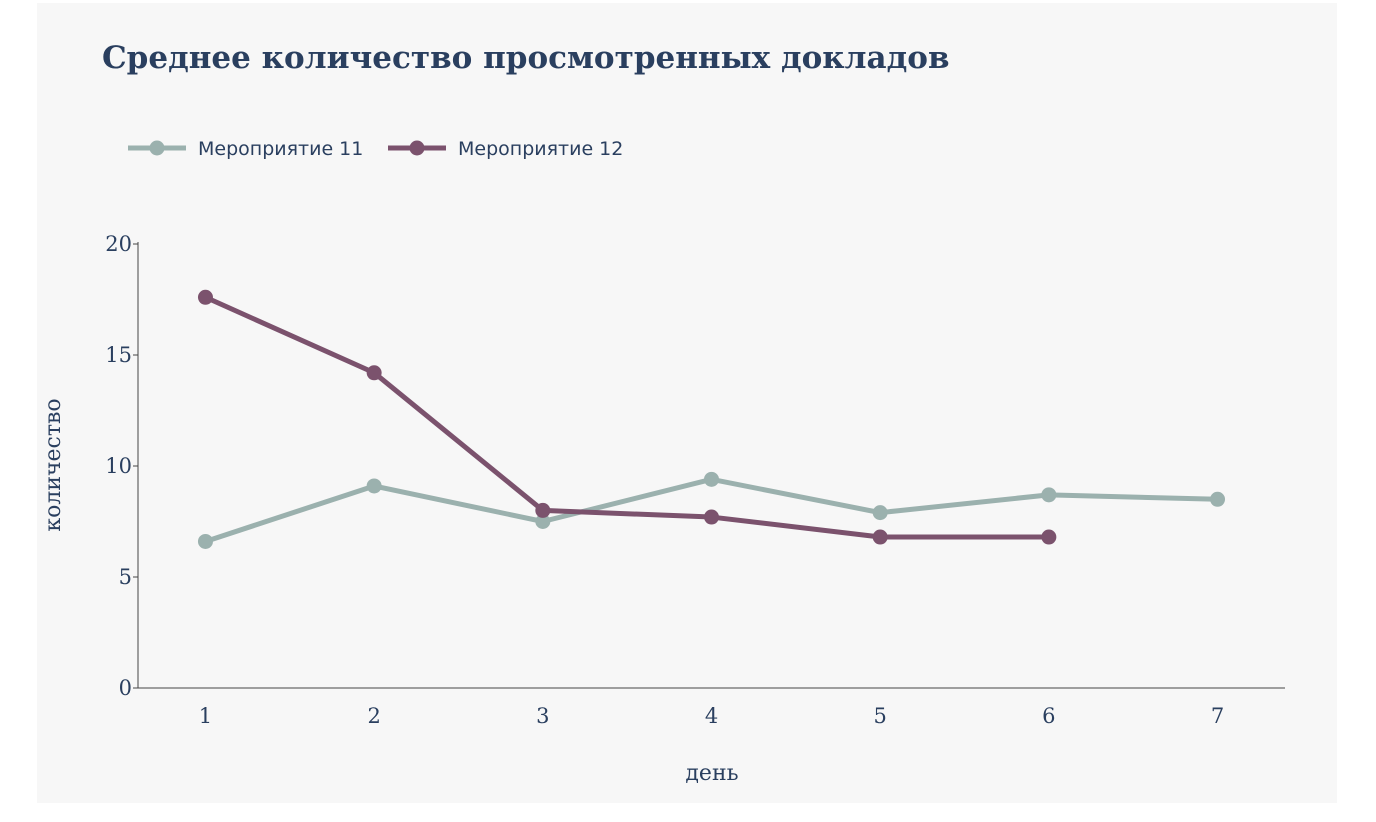 Image resolution: width=1376 pixels, height=822 pixels. Describe the element at coordinates (1048, 716) in the screenshot. I see `x-tick-label: 6` at that location.